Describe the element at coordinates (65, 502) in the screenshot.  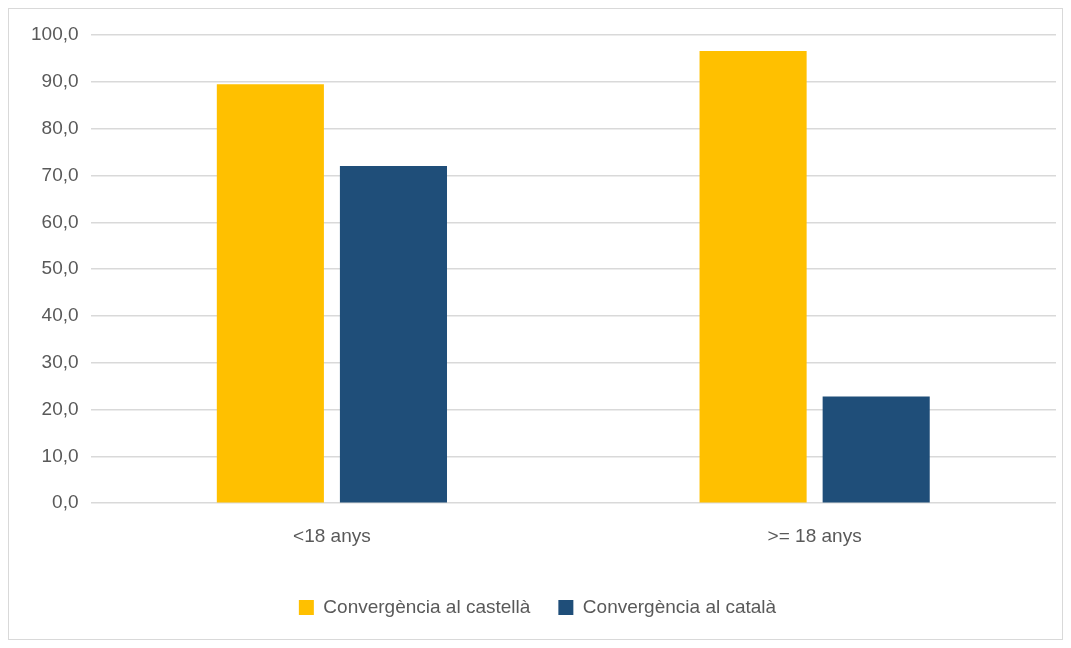
I see `y-tick-label: 0,0` at that location.